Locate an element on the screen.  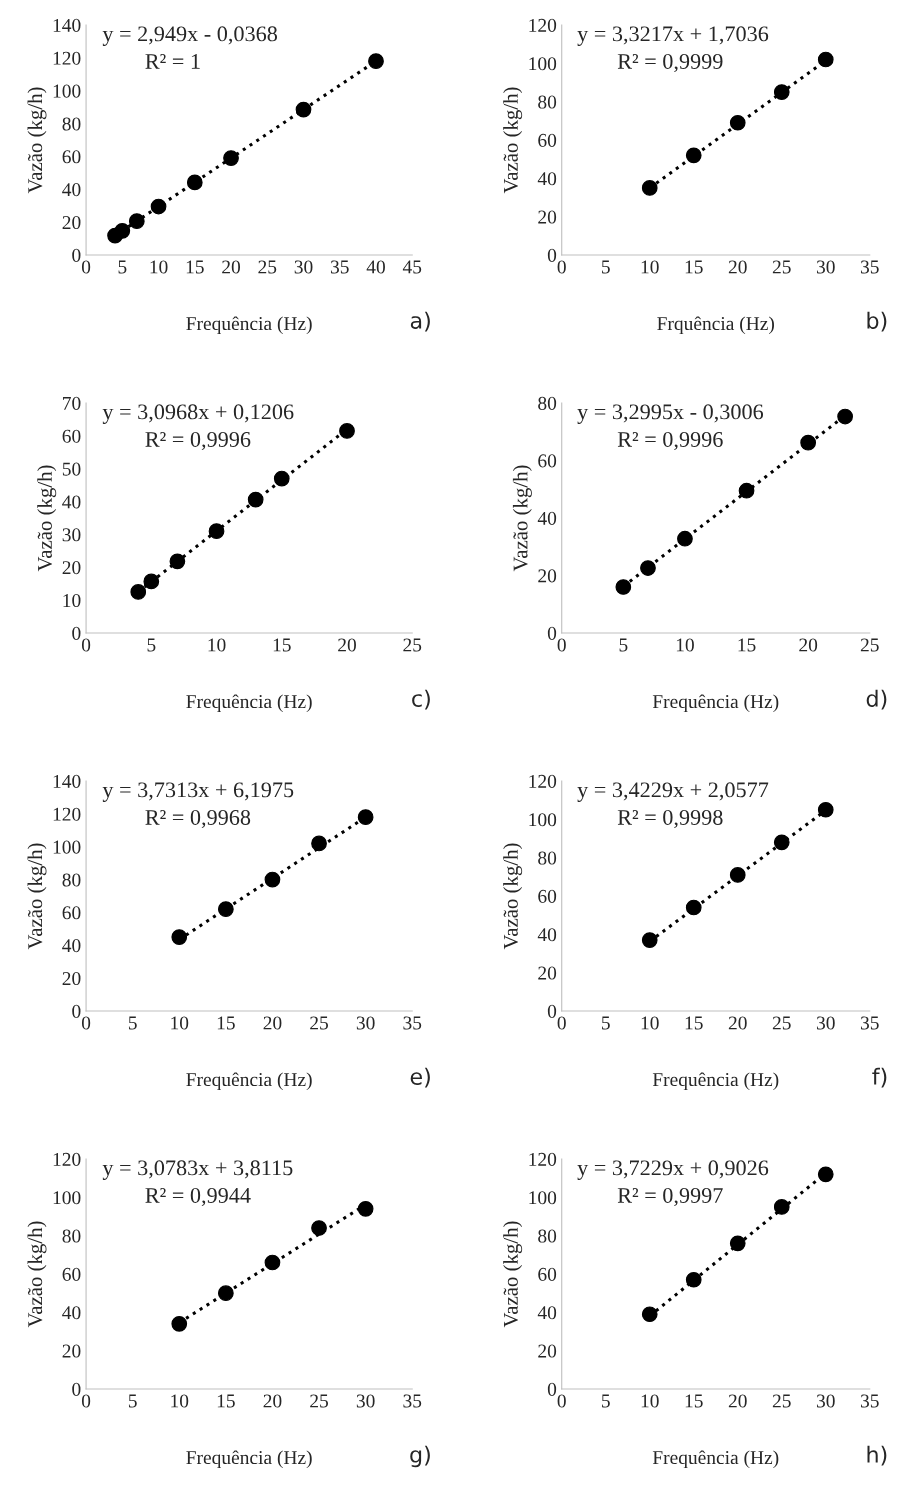
annotation: y = 3,4229x + 2,0577 is located at coordinates (673, 792).